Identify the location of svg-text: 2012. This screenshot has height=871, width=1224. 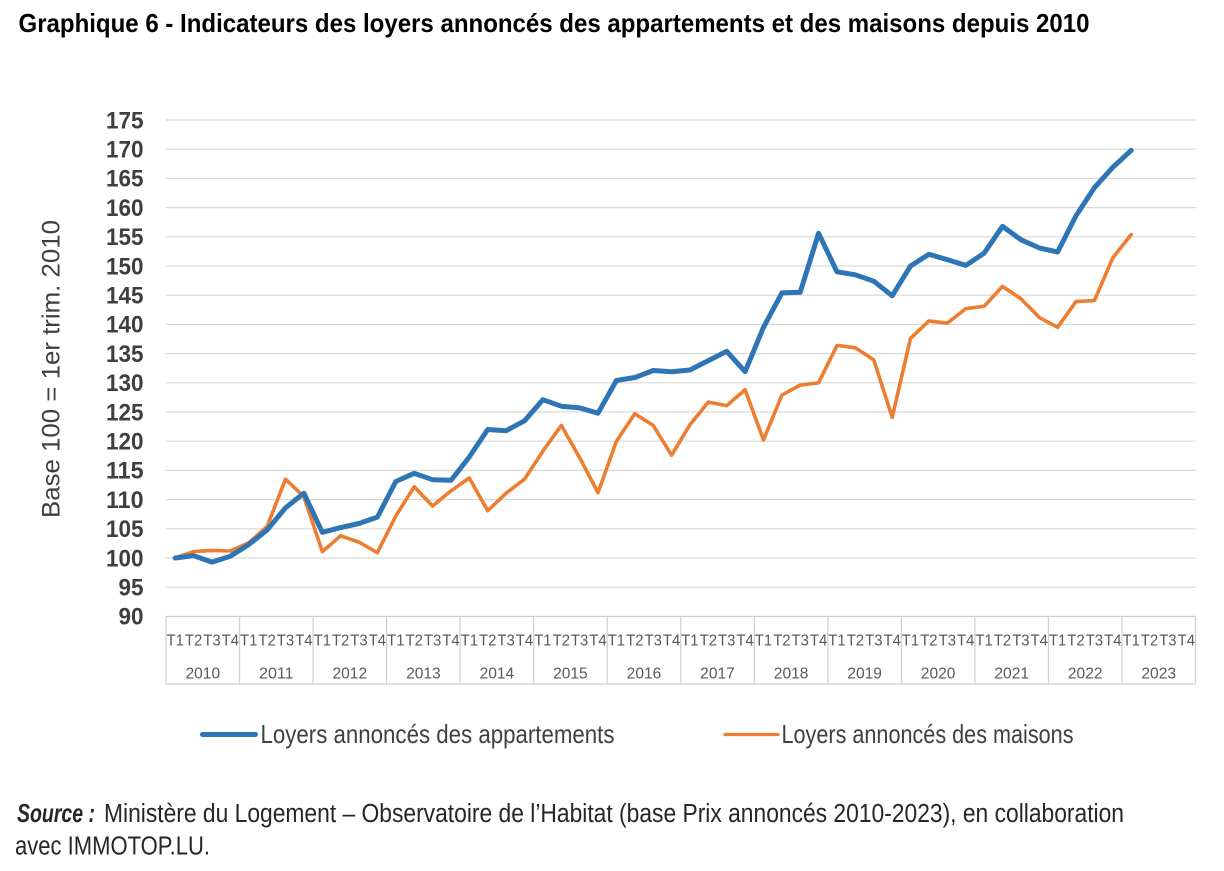
(350, 674).